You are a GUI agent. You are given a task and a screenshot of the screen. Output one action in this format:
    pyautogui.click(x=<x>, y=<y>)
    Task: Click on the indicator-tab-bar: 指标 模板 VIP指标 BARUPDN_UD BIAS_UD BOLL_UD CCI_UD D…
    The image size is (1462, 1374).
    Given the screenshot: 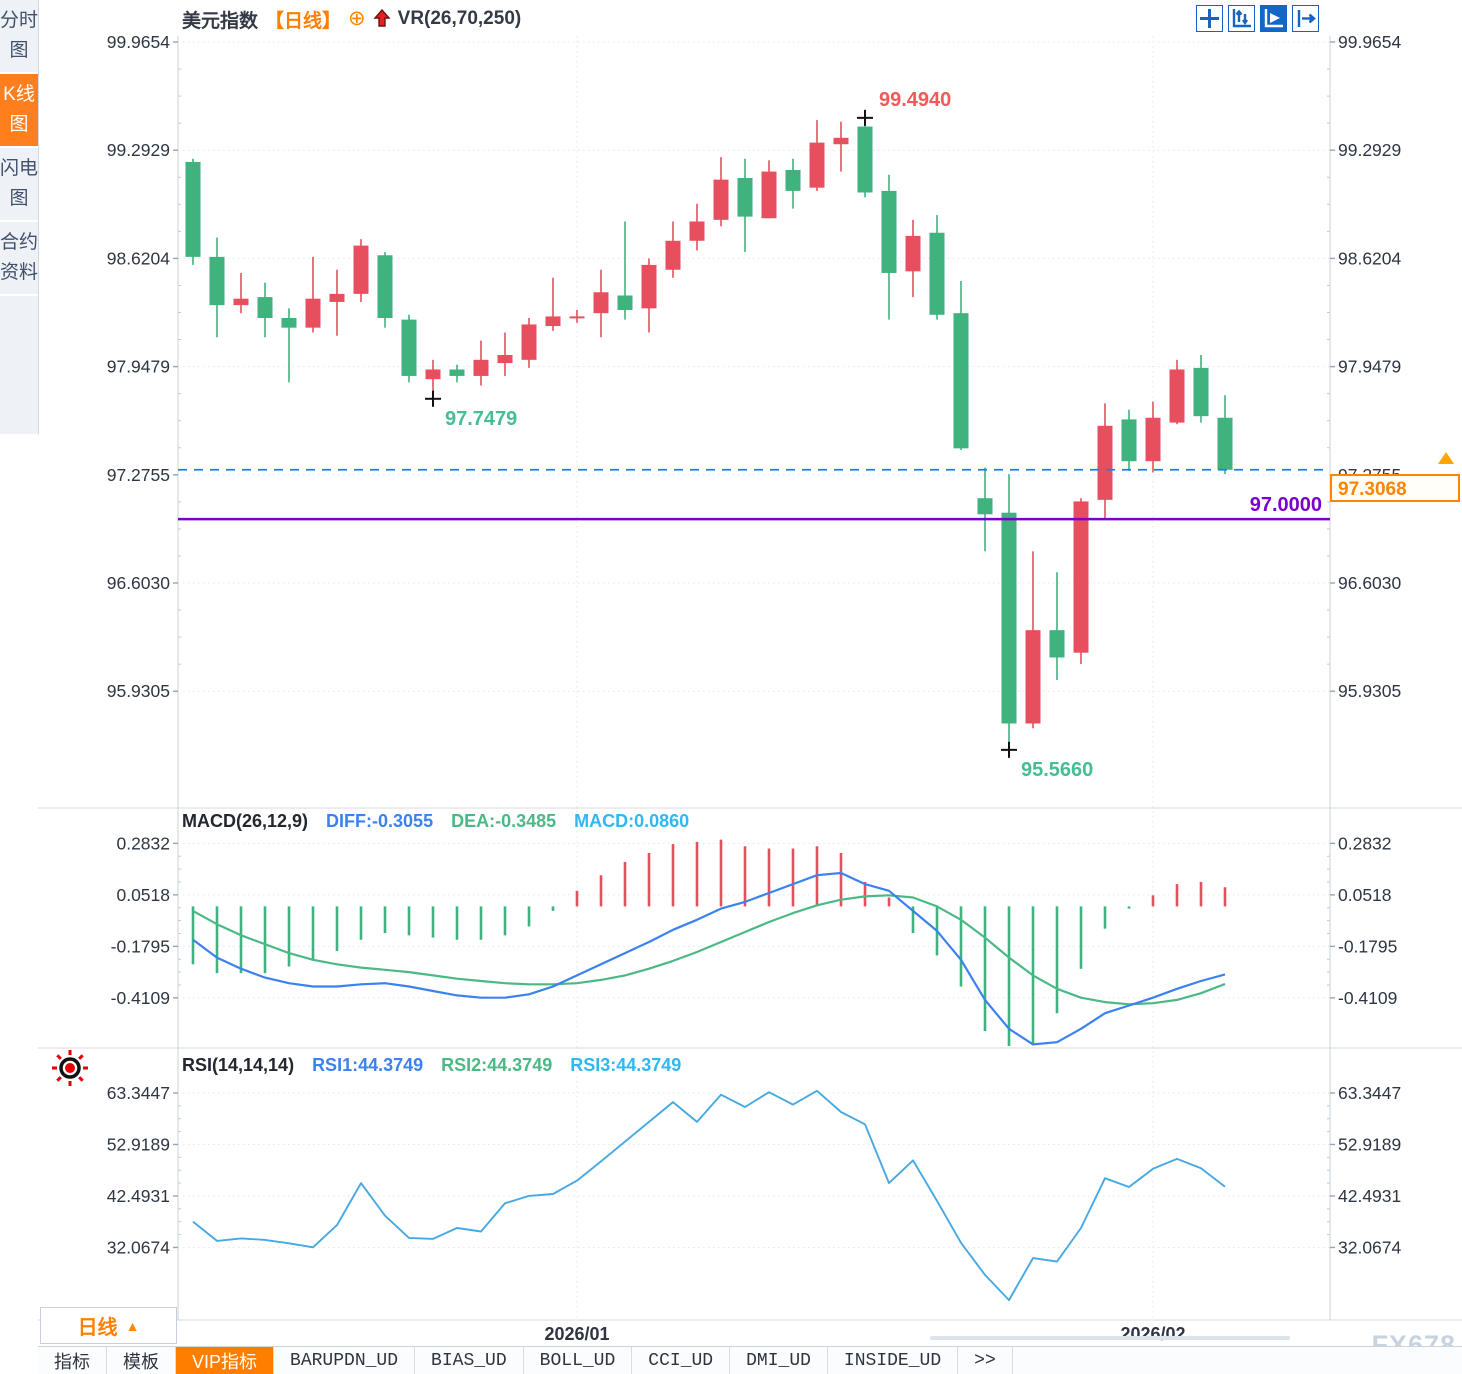 What is the action you would take?
    pyautogui.click(x=750, y=1360)
    